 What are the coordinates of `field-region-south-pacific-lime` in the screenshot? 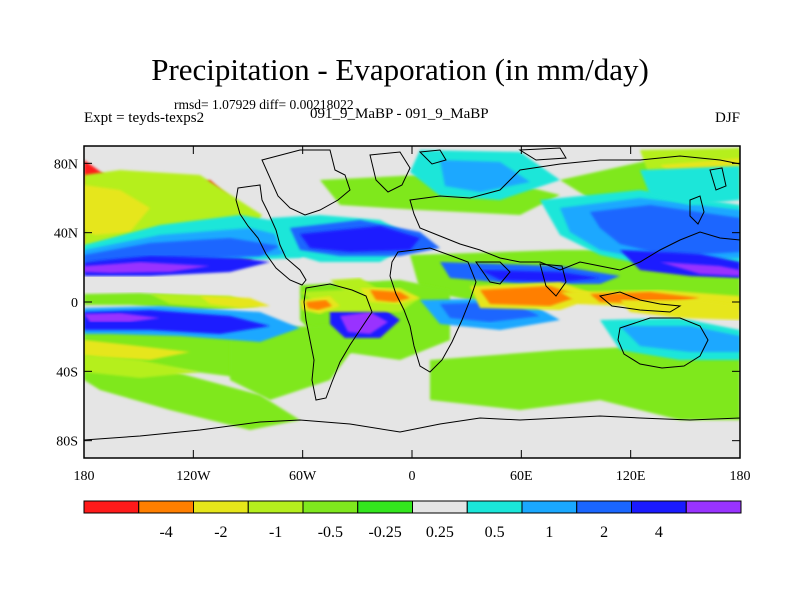 It's located at (142, 366).